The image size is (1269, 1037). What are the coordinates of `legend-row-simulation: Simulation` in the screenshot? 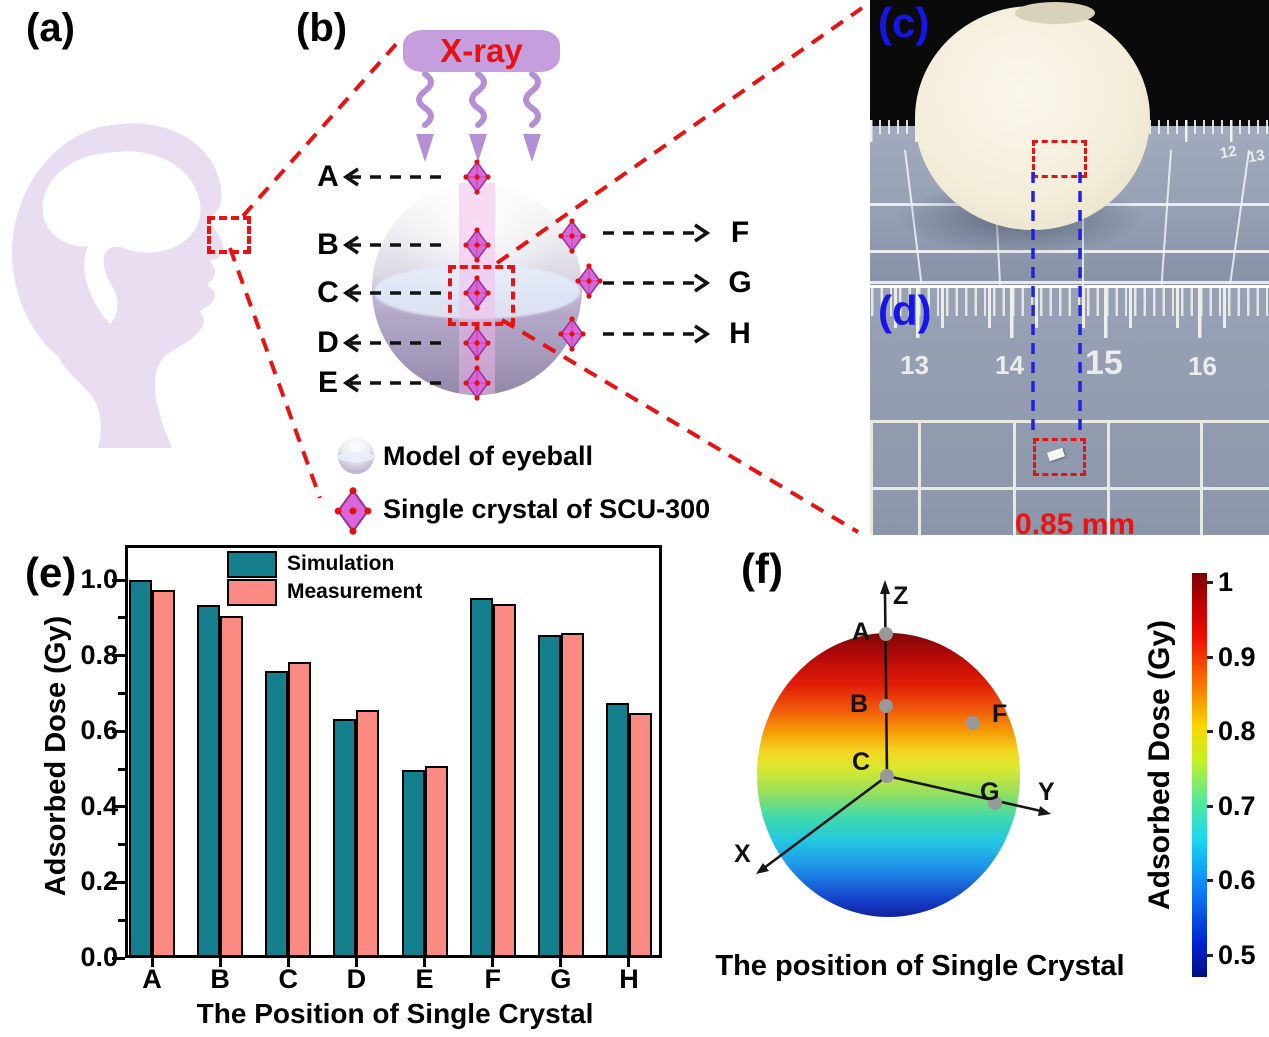 It's located at (324, 564).